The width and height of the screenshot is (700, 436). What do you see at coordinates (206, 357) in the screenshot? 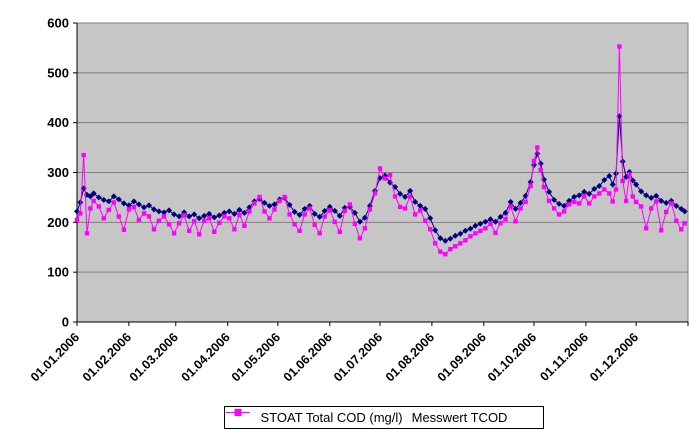
I see `x-tick-label: 01.04.2006` at bounding box center [206, 357].